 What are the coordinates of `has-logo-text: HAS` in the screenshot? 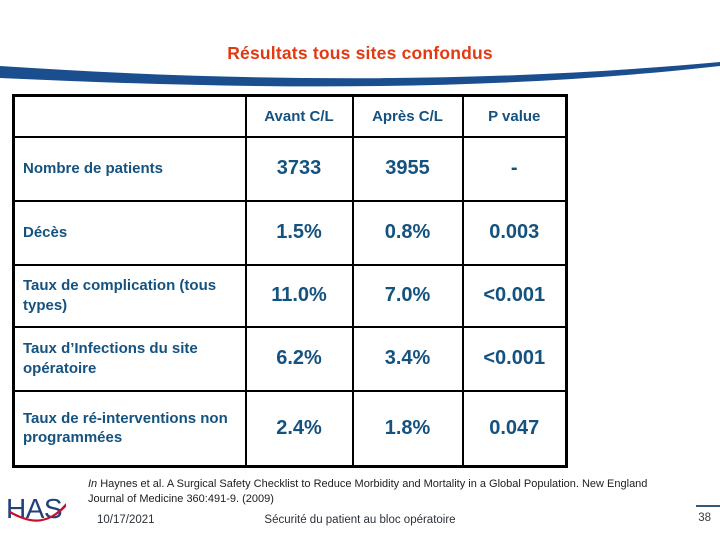 It's located at (34, 508).